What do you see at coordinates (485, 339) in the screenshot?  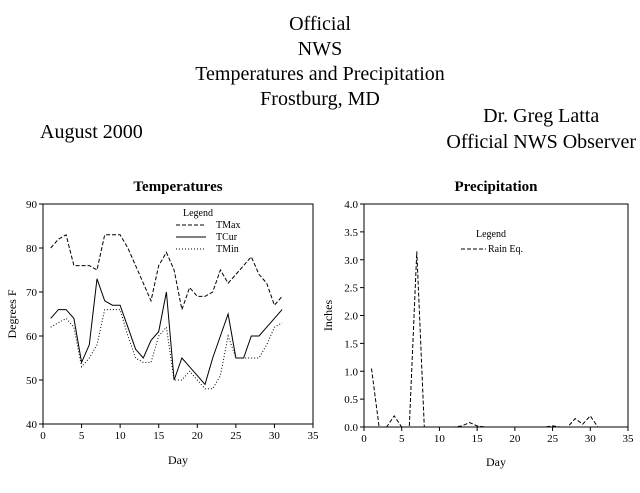 I see `precip-series-rain-eq-` at bounding box center [485, 339].